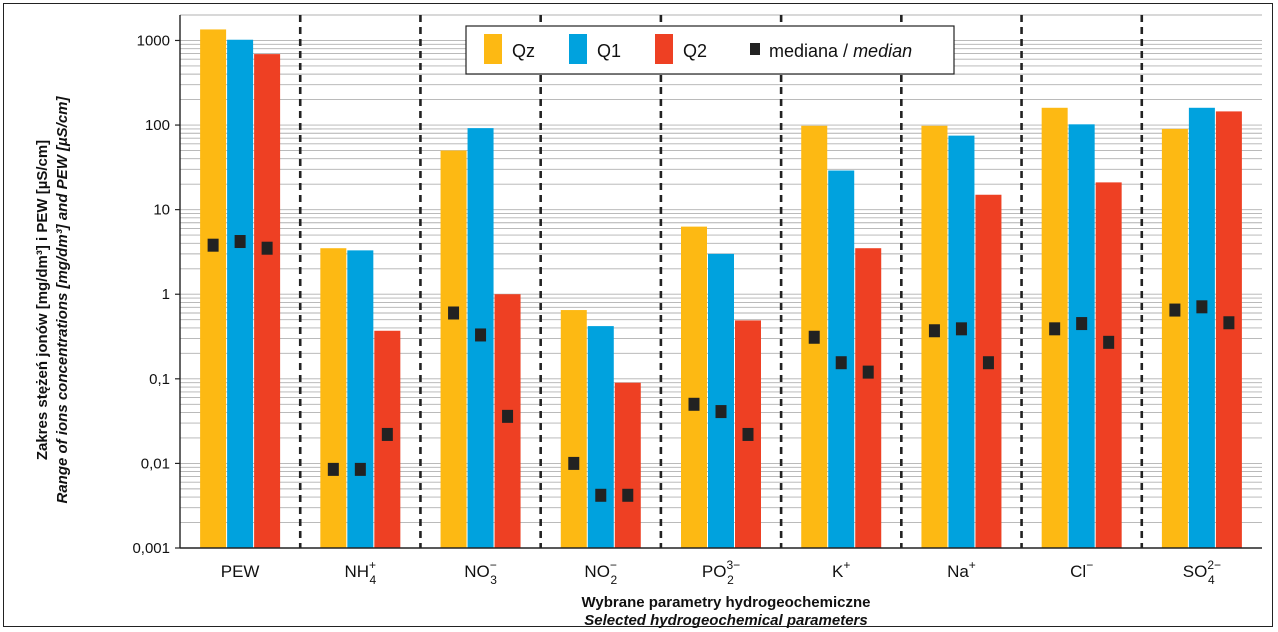 This screenshot has width=1278, height=632. I want to click on legend-swatch-median, so click(755, 49).